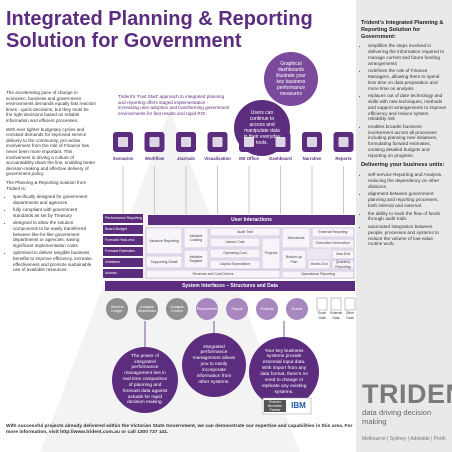 The width and height of the screenshot is (452, 452). What do you see at coordinates (111, 273) in the screenshot?
I see `process-label: Actuals` at bounding box center [111, 273].